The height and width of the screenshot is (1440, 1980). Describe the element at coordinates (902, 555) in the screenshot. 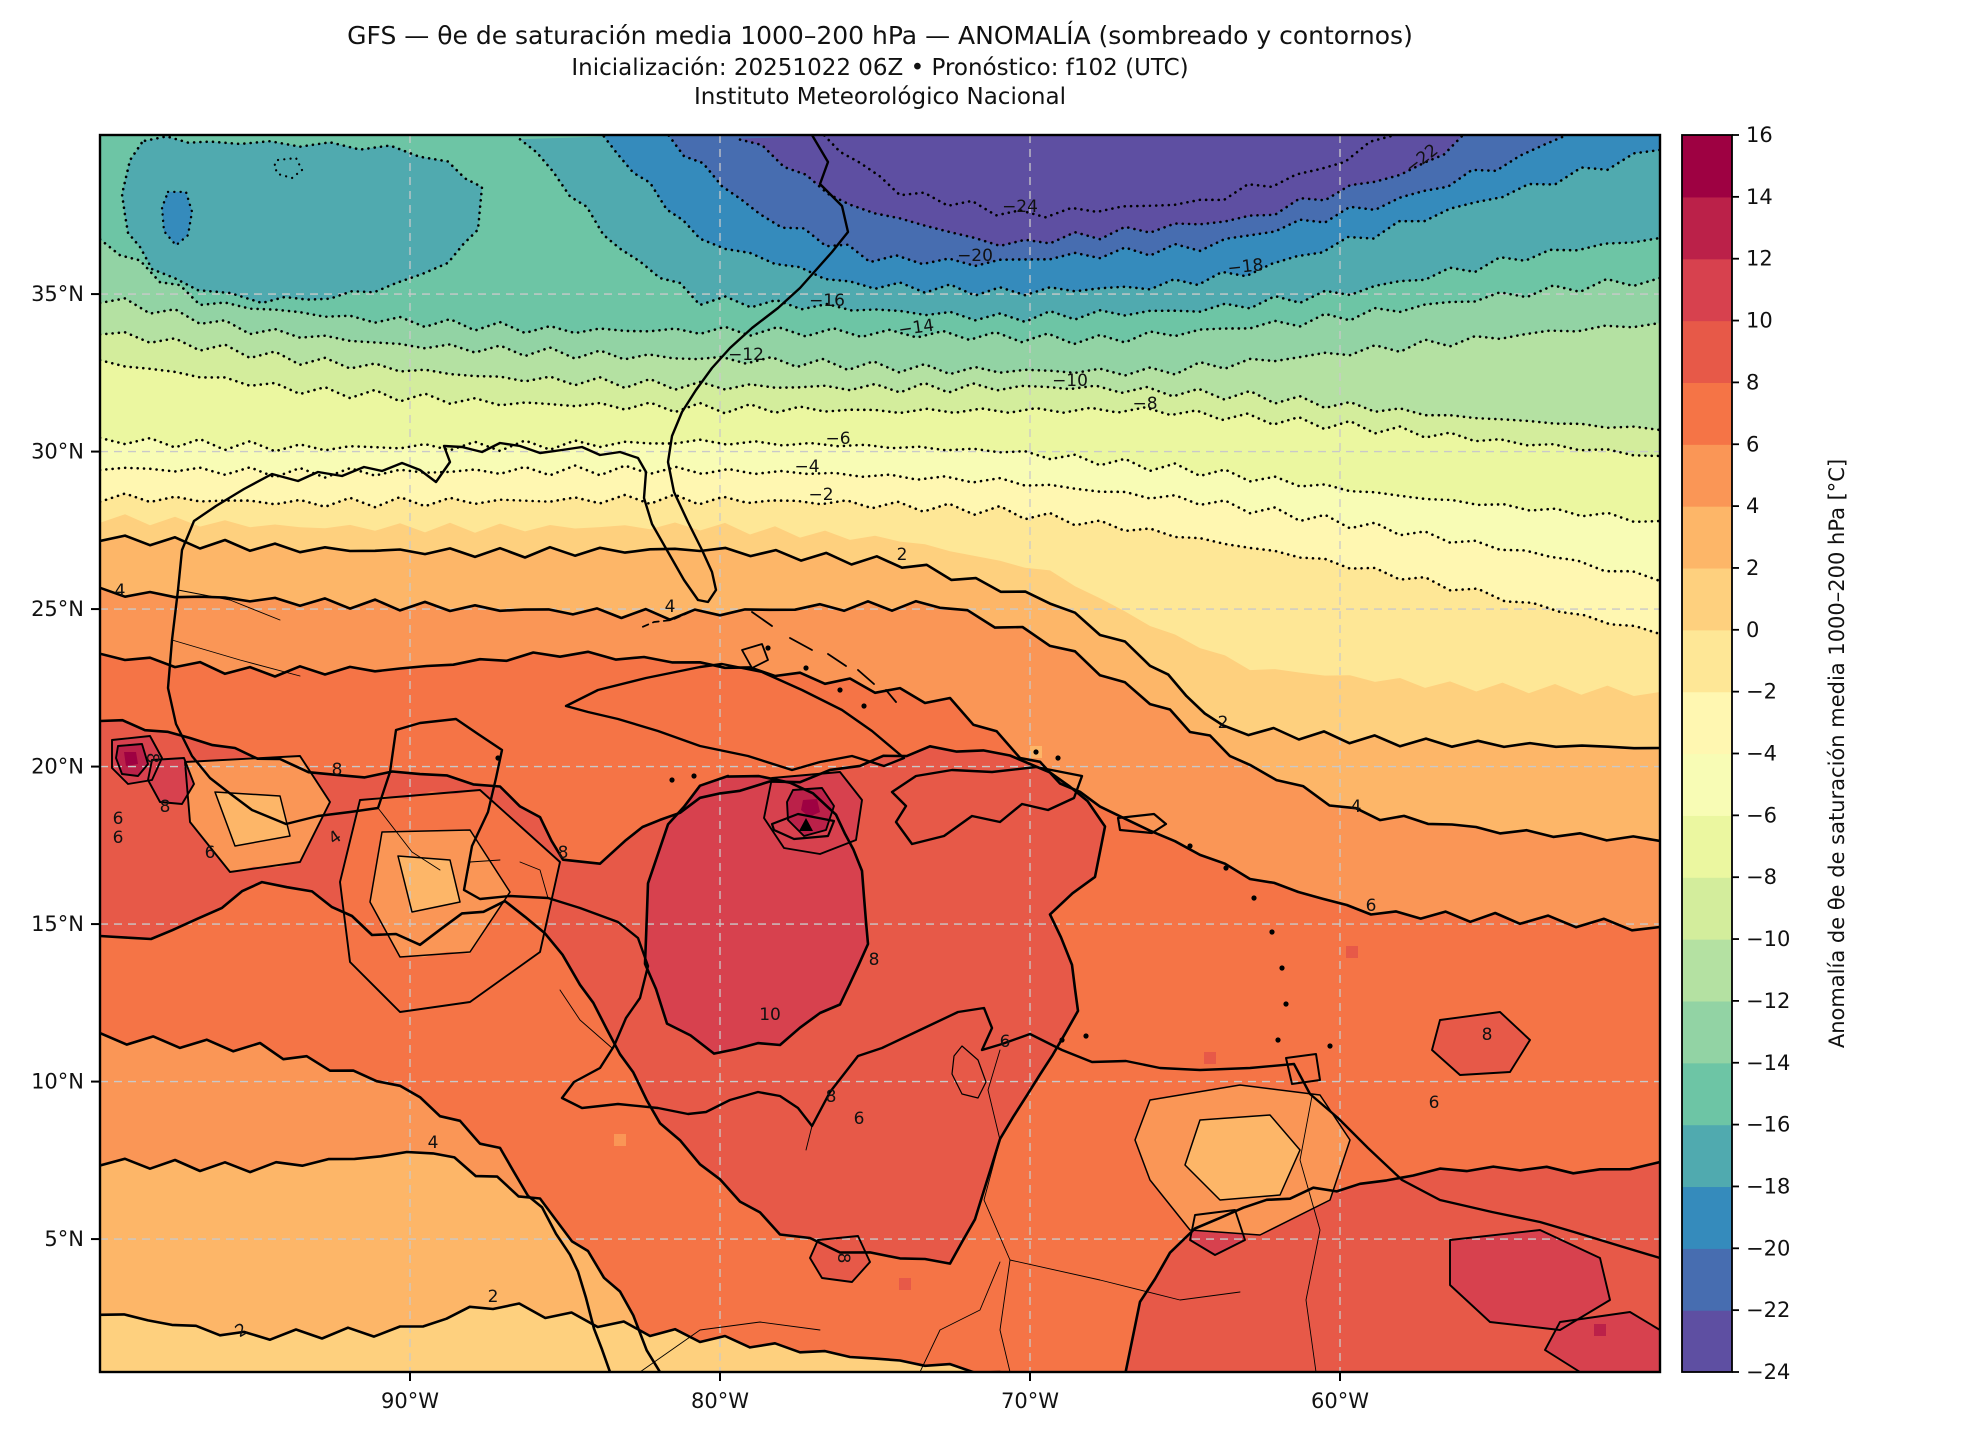

I see `contour-label: 2` at that location.